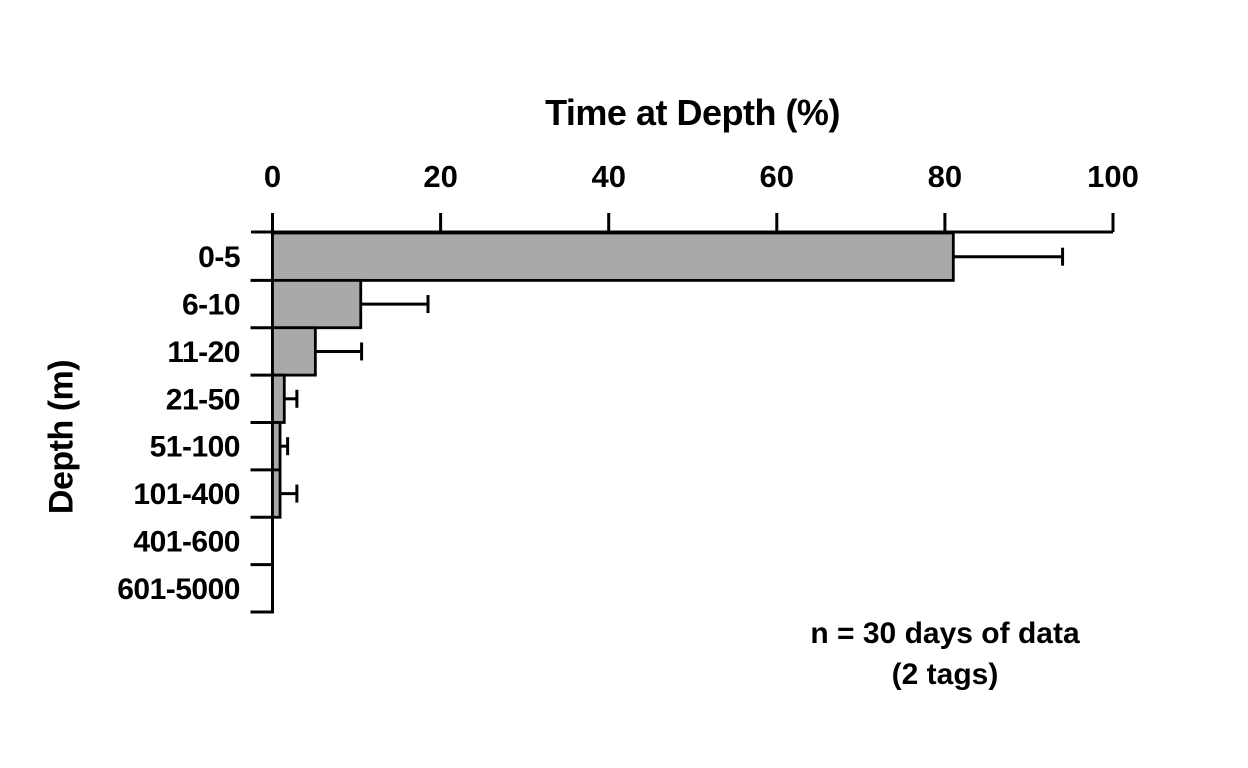 The height and width of the screenshot is (768, 1248). I want to click on x-tick-label: 20, so click(440, 176).